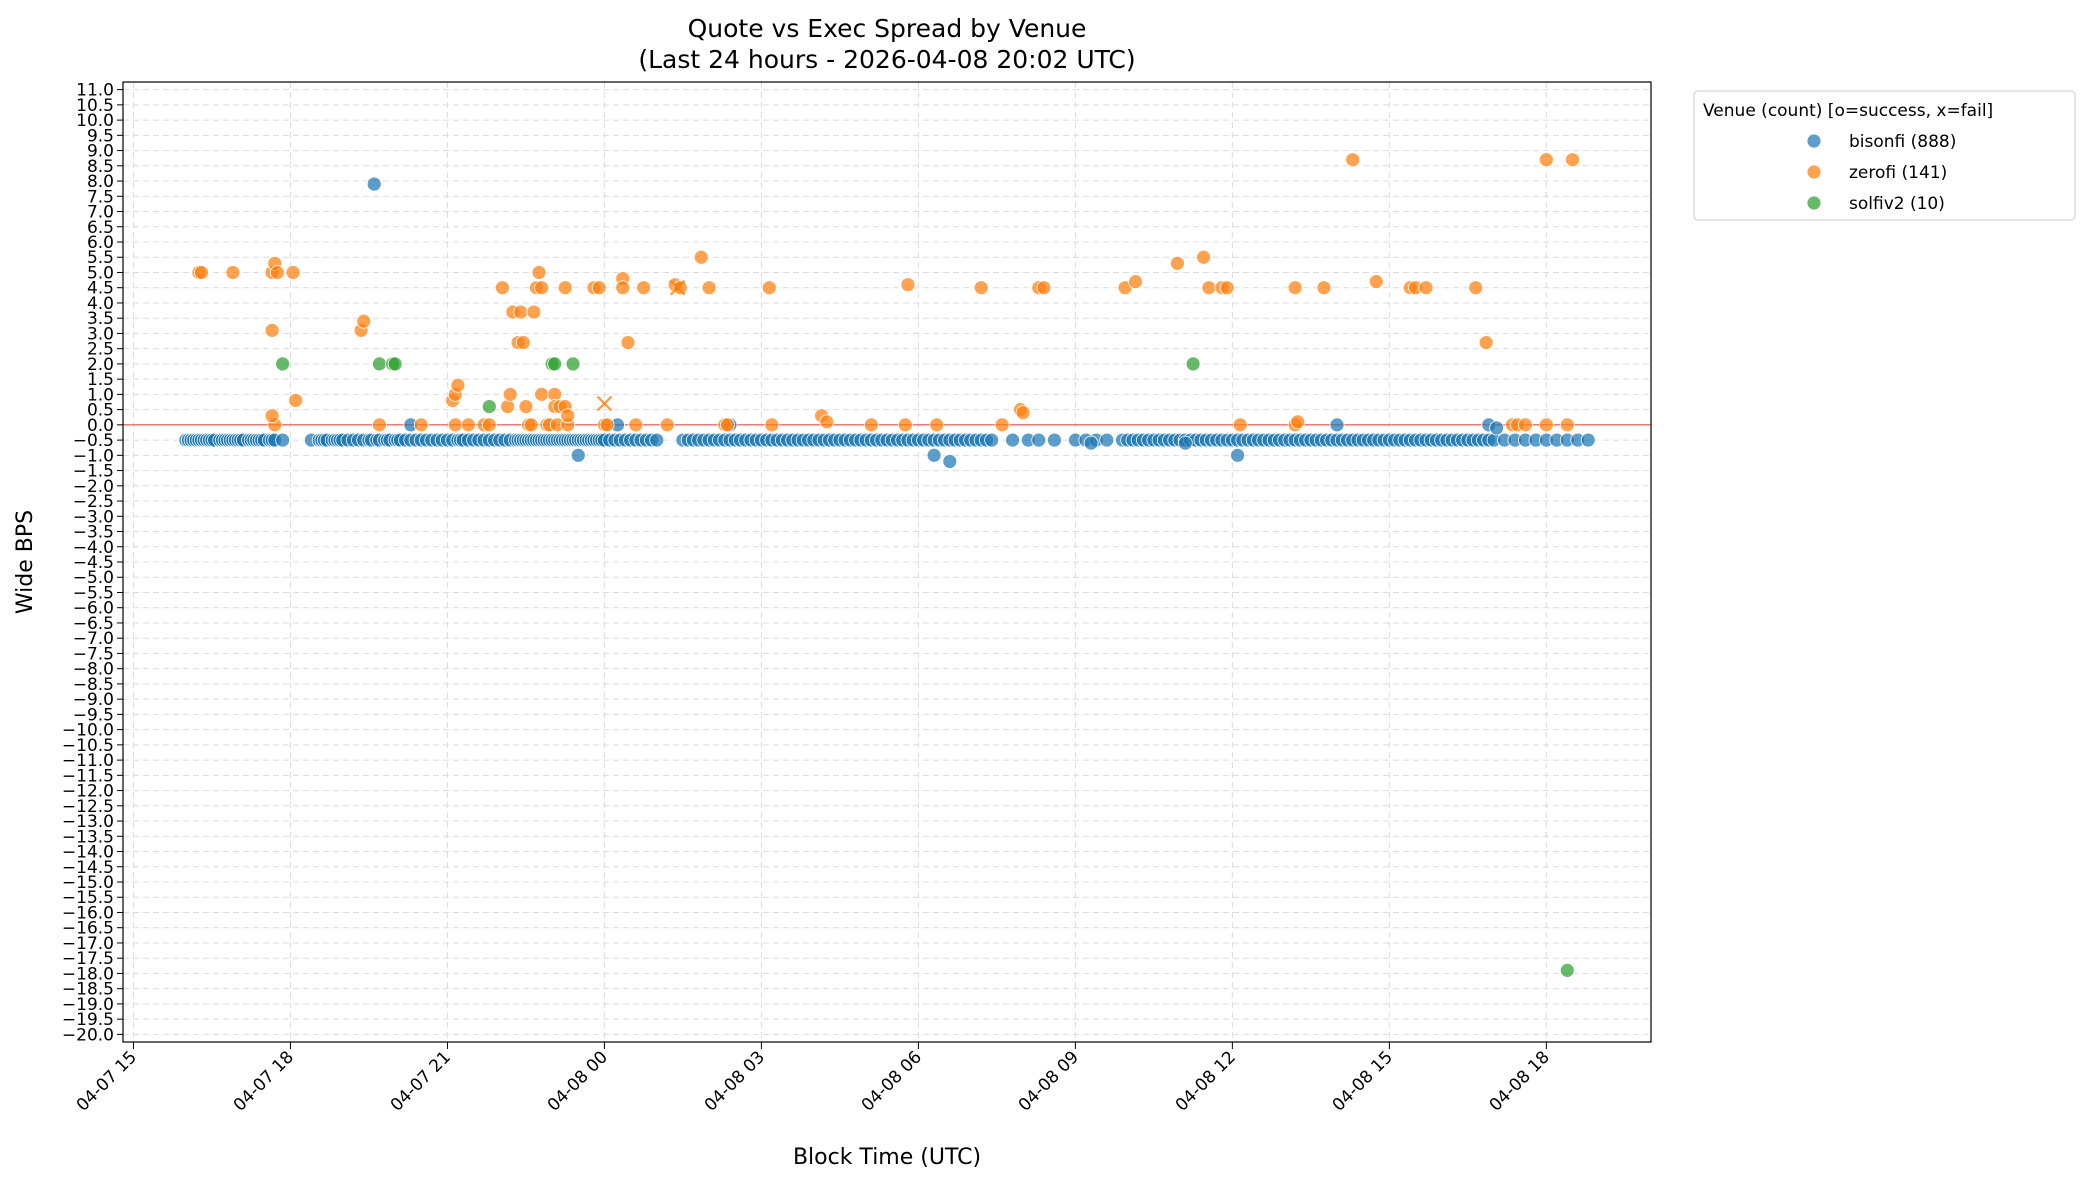 The width and height of the screenshot is (2081, 1180). I want to click on y-tick-label: −9.5, so click(93, 715).